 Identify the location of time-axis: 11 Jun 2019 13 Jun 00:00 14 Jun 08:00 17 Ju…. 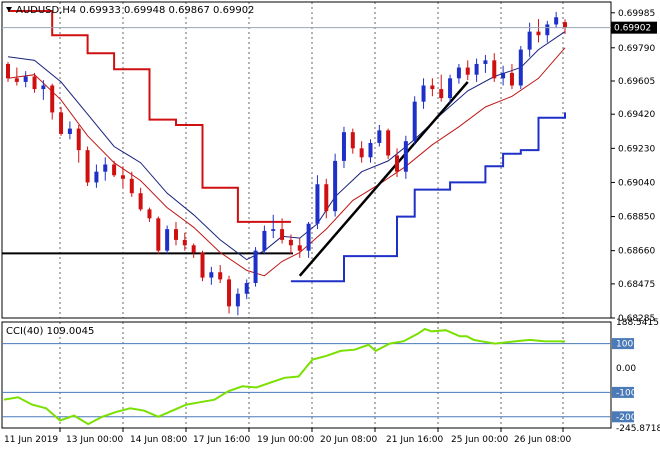
(287, 436).